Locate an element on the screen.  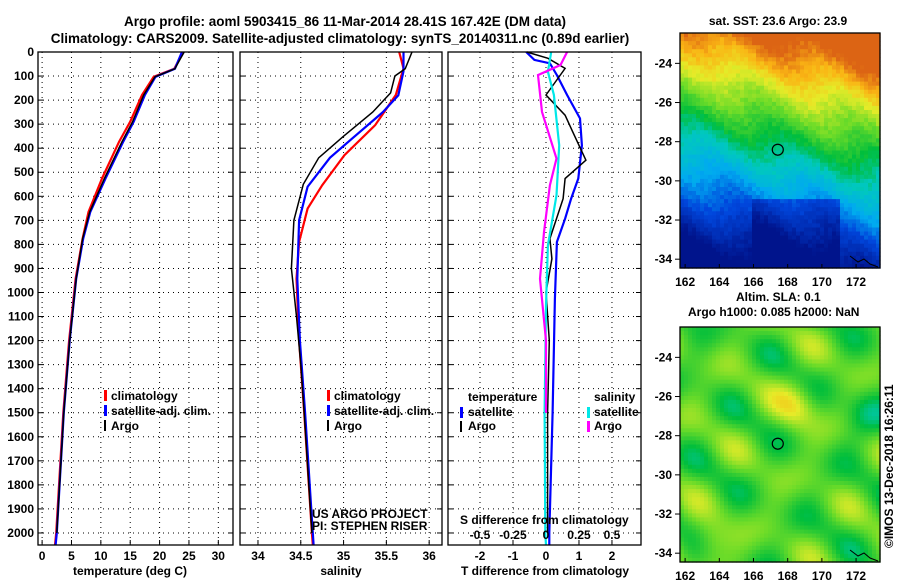
legend-s-satellite: satellite is located at coordinates (616, 412).